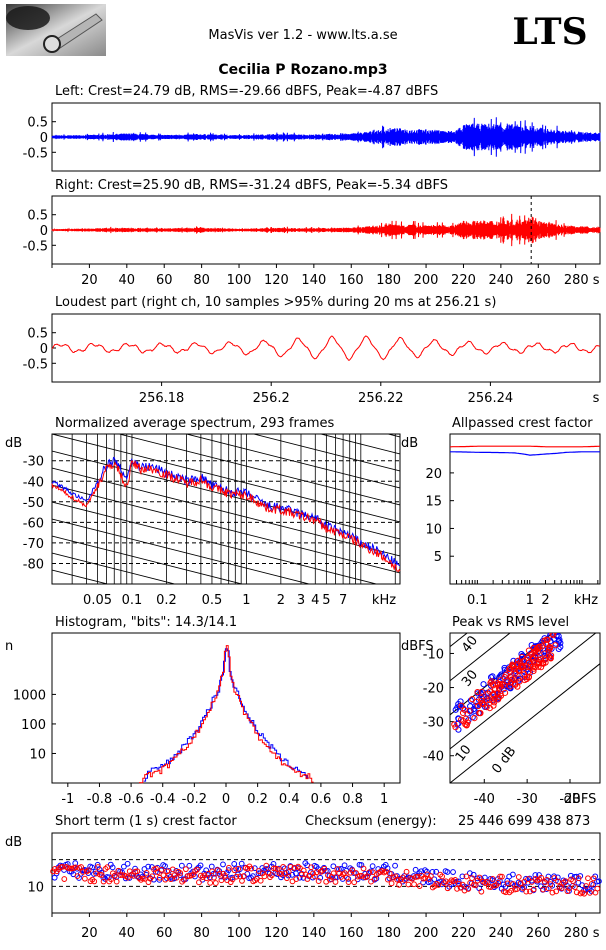 The image size is (606, 950). I want to click on x-tick-label: -1, so click(67, 799).